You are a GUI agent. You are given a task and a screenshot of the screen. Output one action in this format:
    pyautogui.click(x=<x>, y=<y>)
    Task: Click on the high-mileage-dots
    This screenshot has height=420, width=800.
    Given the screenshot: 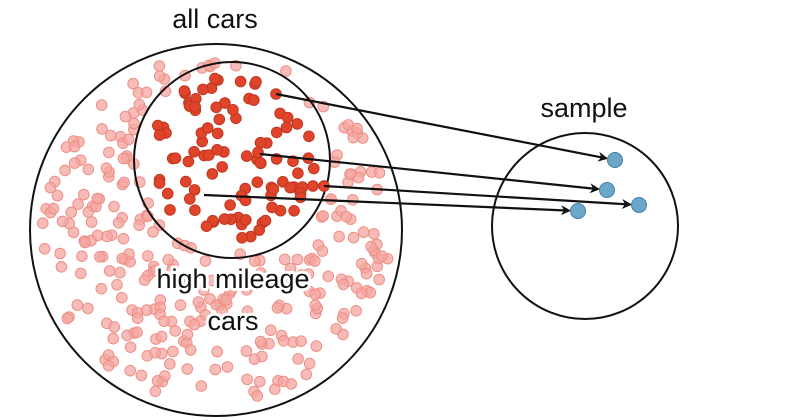 What is the action you would take?
    pyautogui.click(x=241, y=158)
    